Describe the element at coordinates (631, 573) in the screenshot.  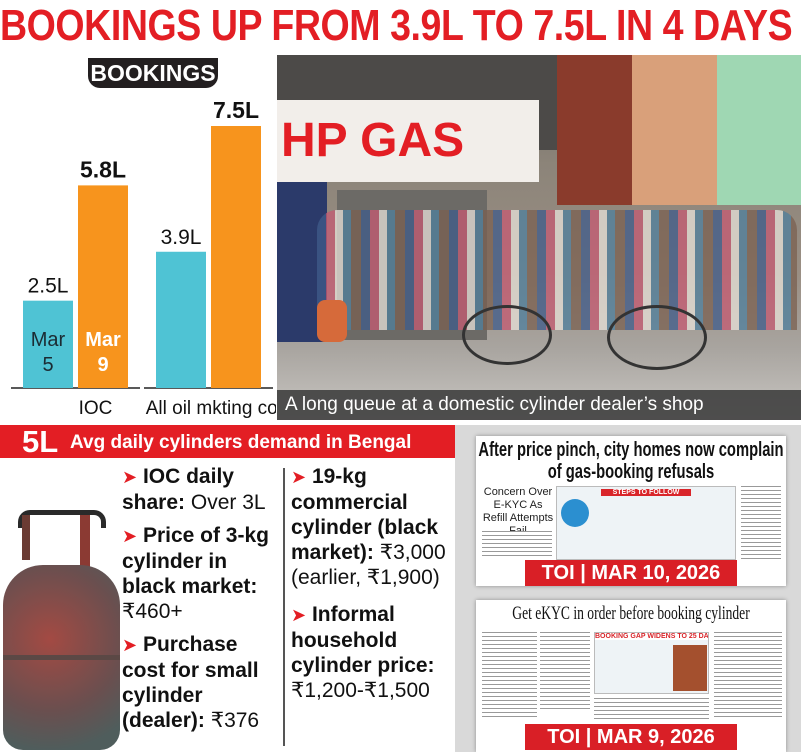
I see `toi-date-stamp: TOI | MAR 10, 2026` at that location.